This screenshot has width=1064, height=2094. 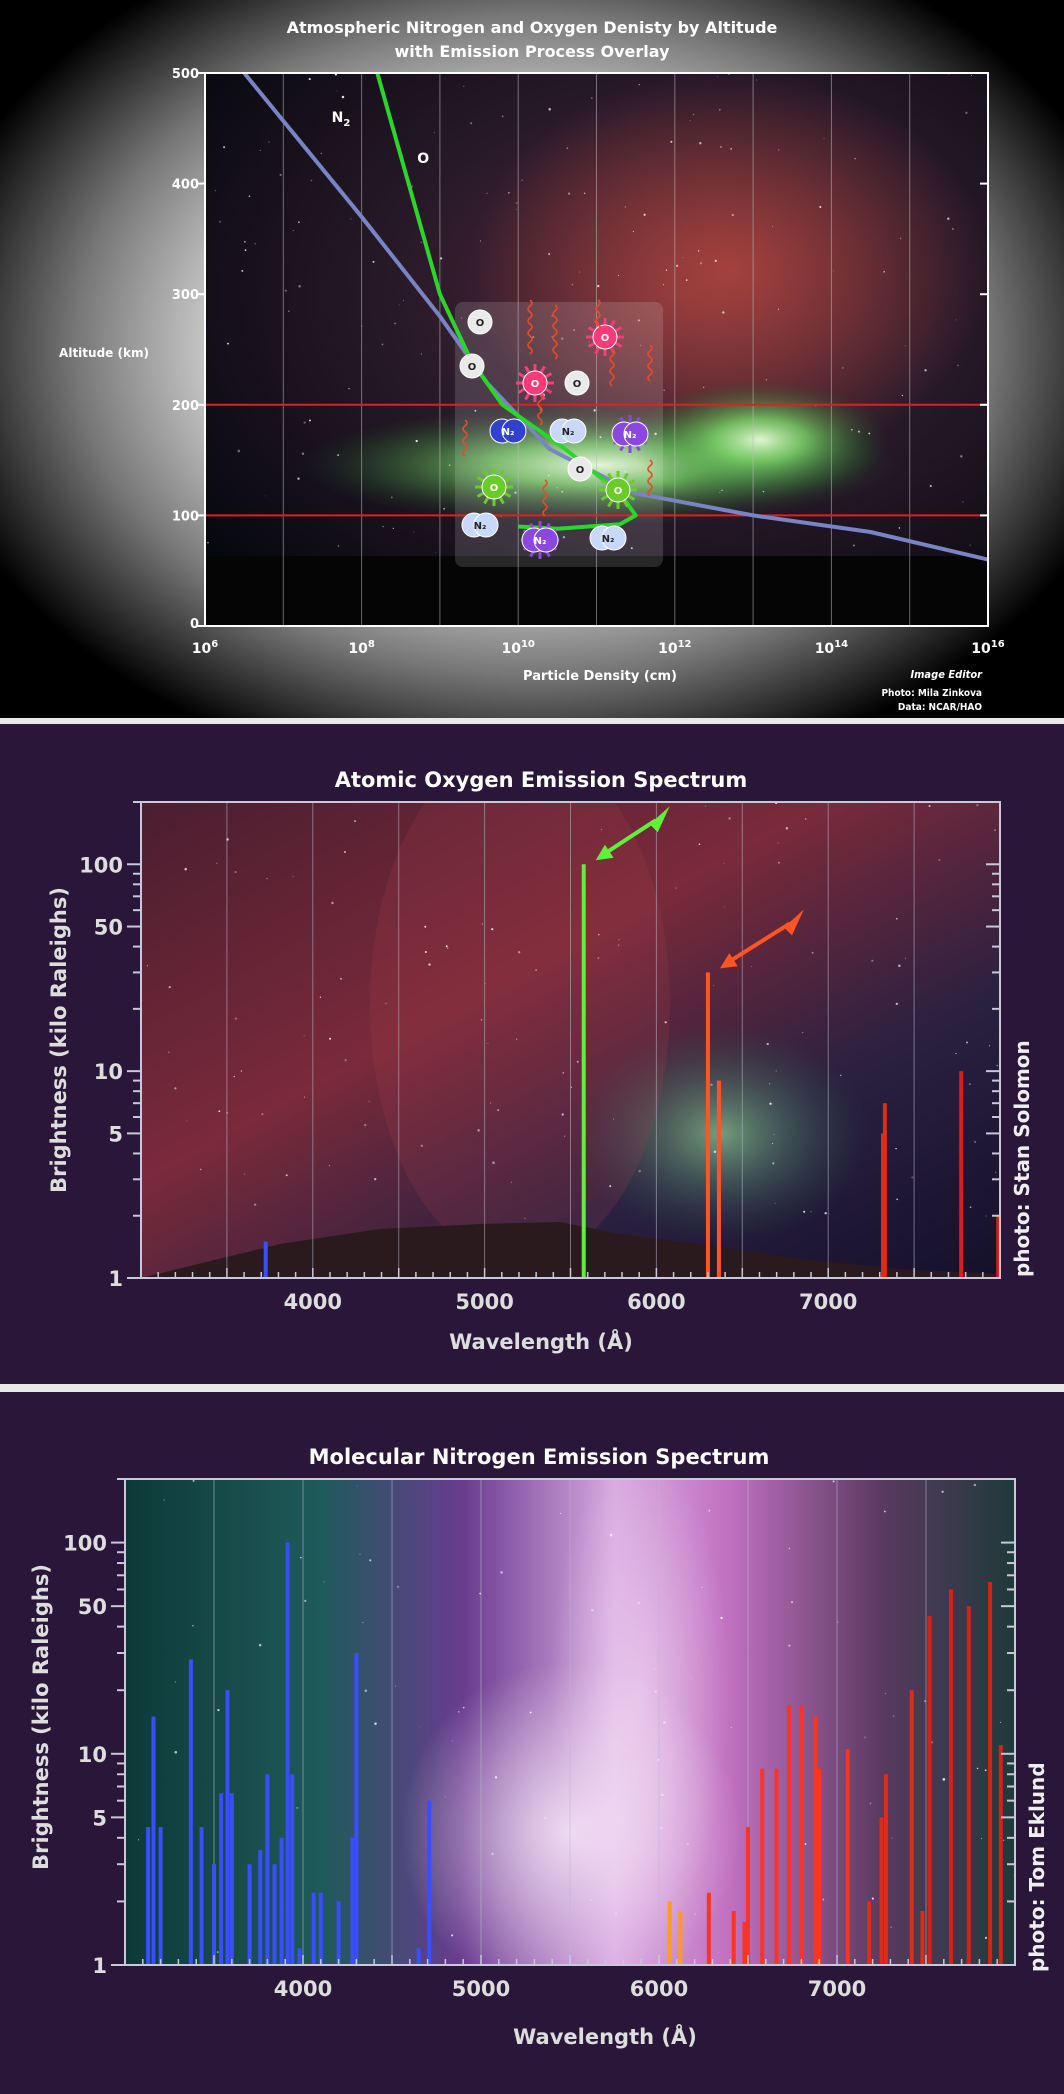 I want to click on photo-credit: photo: Tom Eklund, so click(x=1037, y=1867).